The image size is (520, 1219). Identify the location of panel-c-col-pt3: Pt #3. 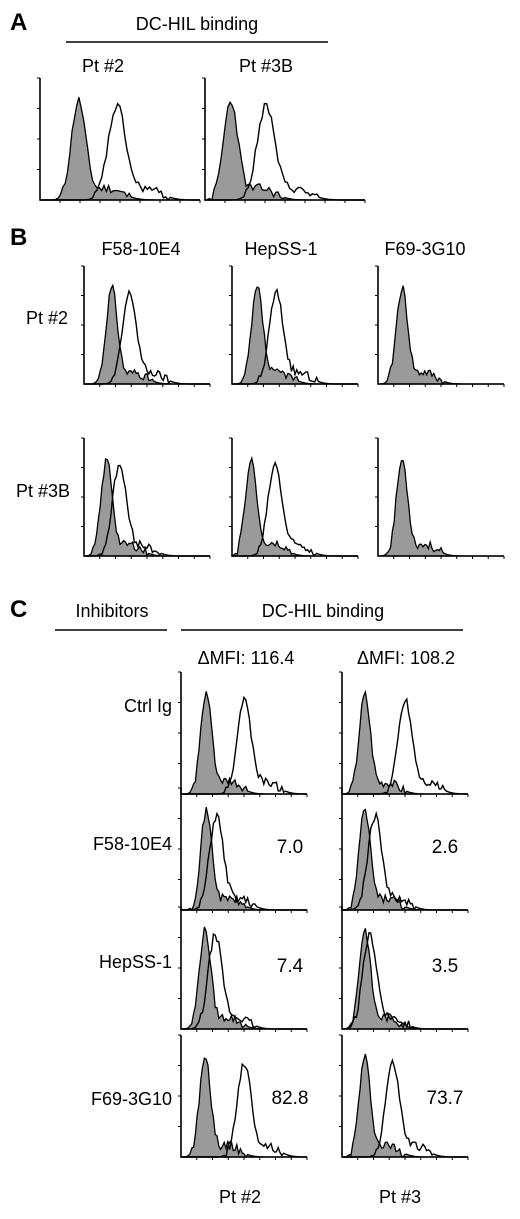
(400, 1197).